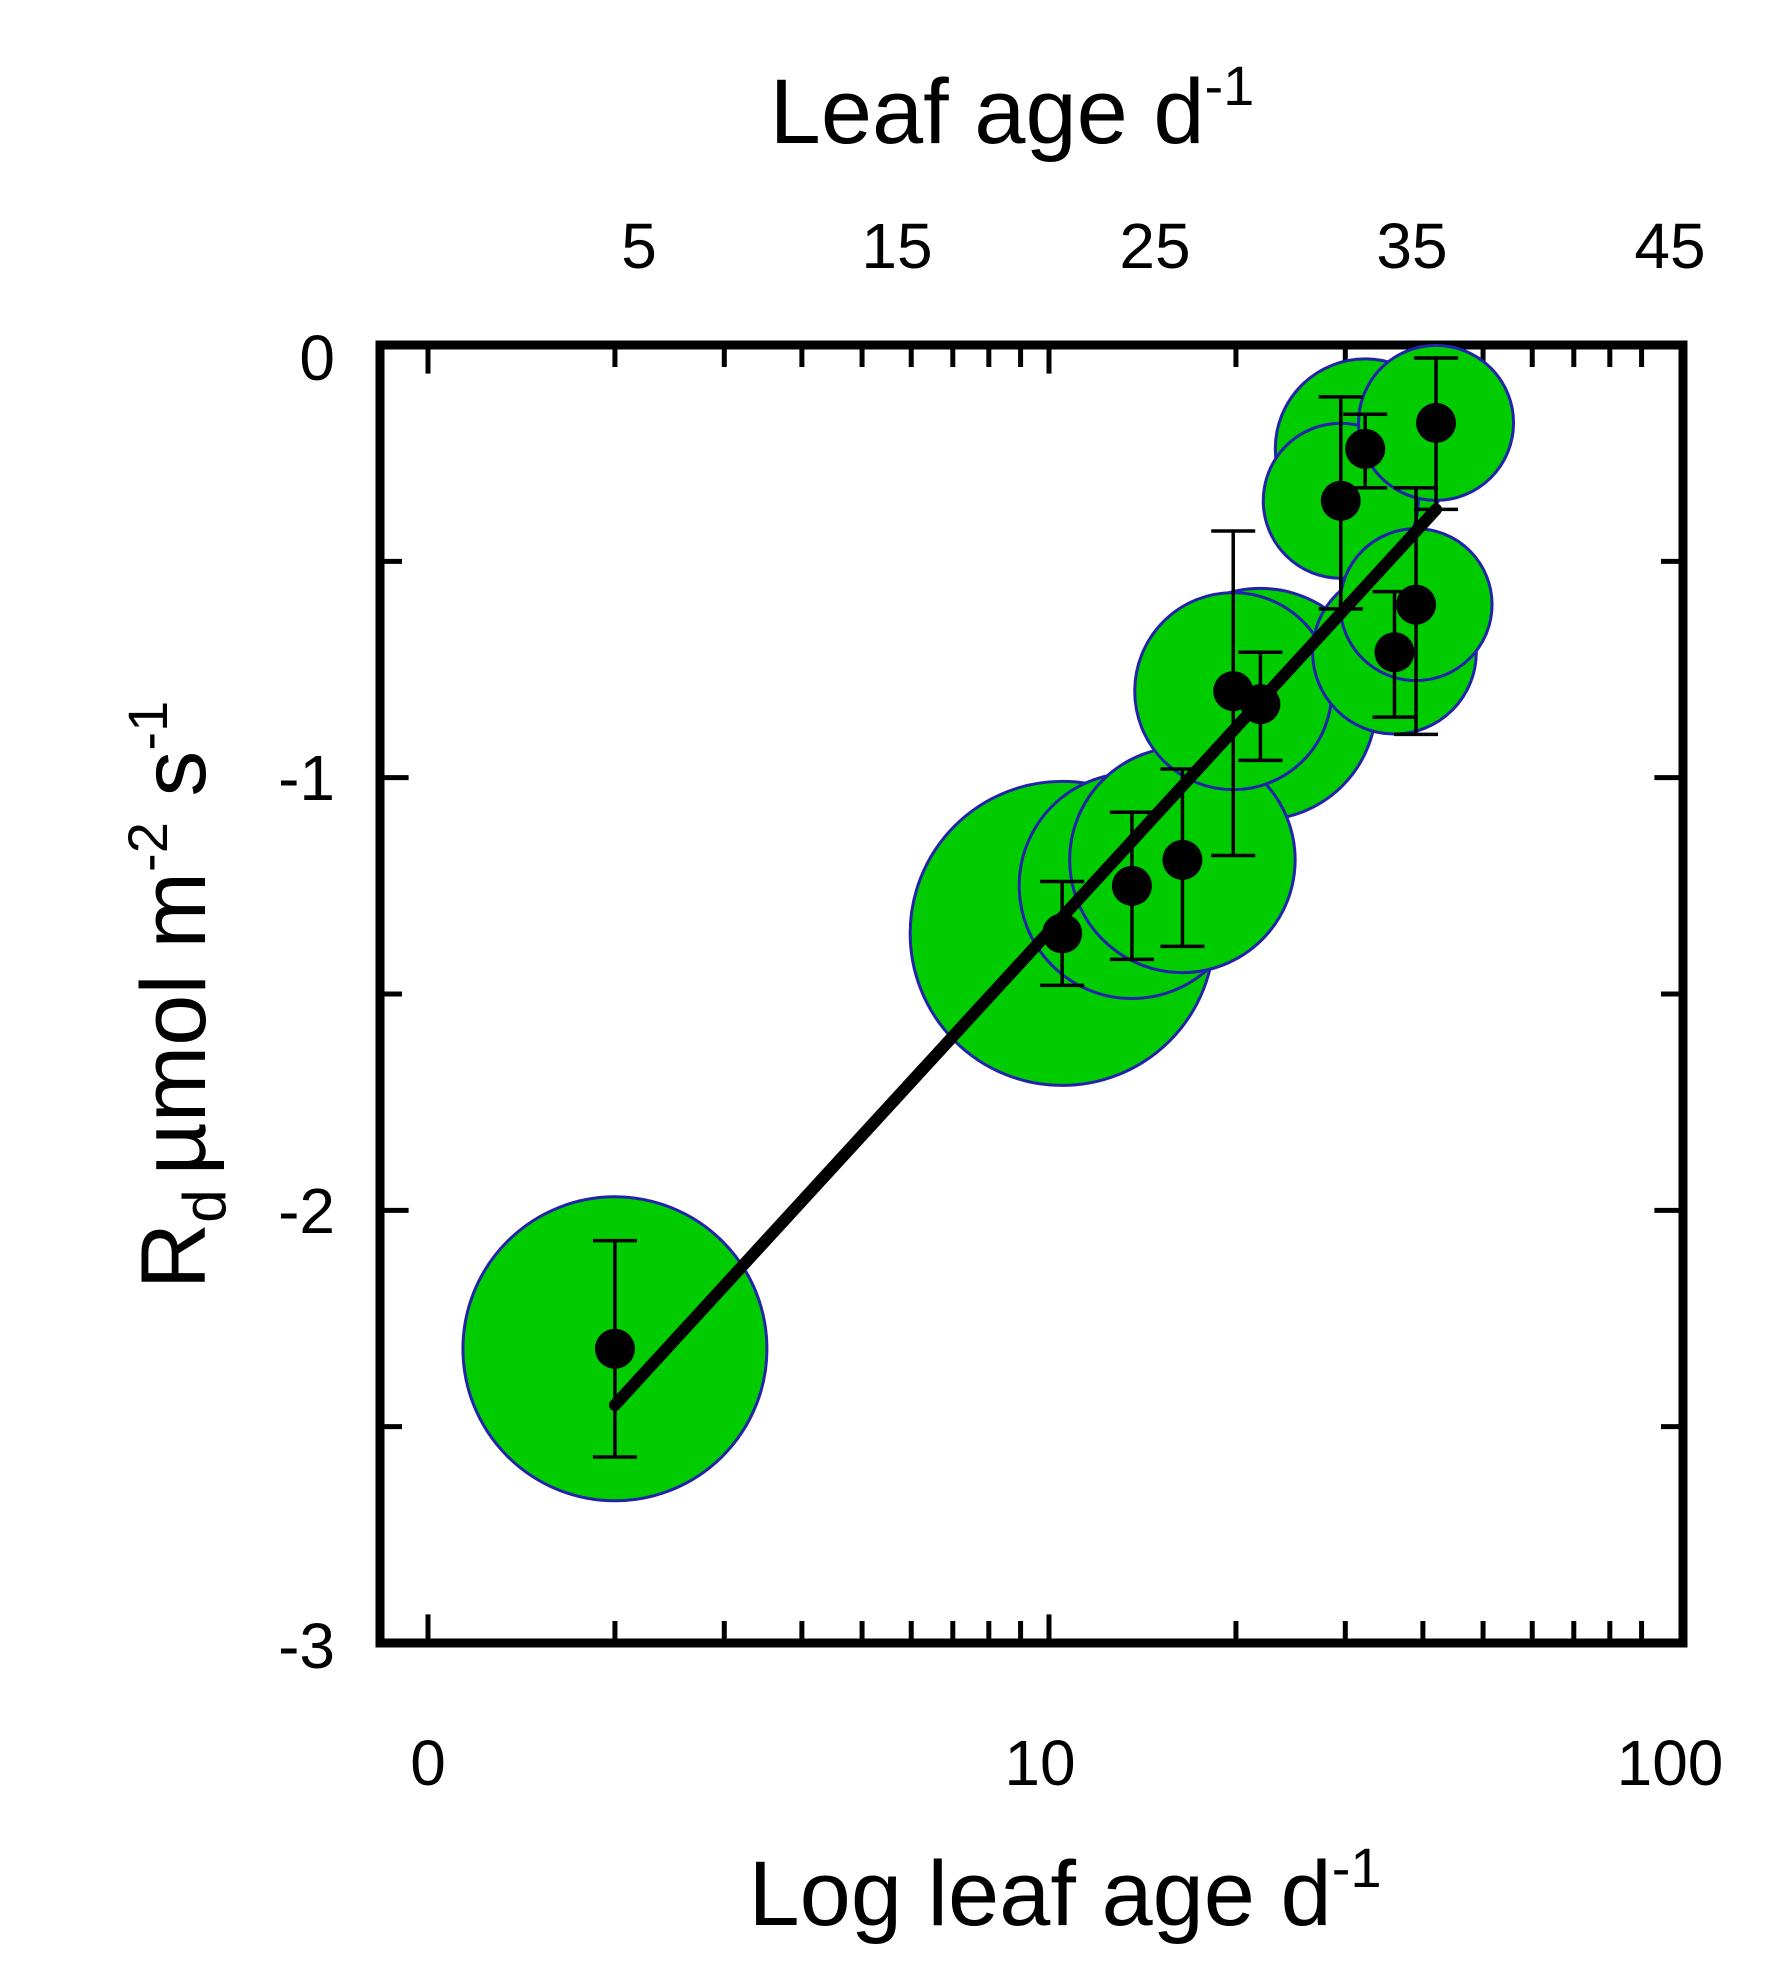 The image size is (1777, 1971). I want to click on top-axis-title: Leaf age d-1, so click(1012, 108).